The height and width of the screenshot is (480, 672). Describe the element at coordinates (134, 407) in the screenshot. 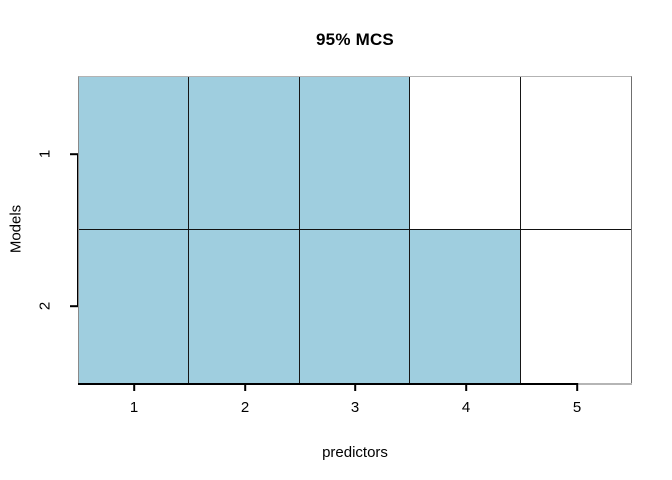

I see `x-tick-label: 1` at that location.